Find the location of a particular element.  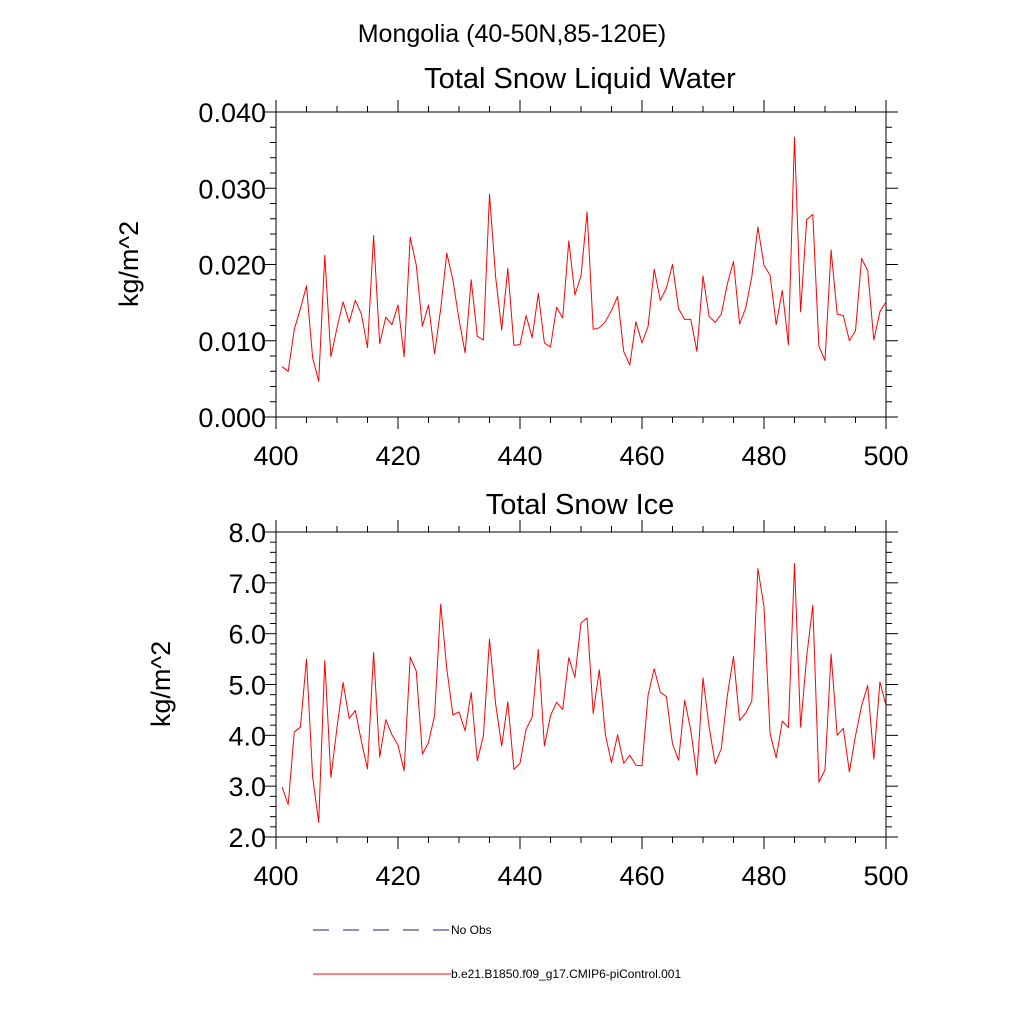

legend-label-no-obs: No Obs is located at coordinates (471, 930).